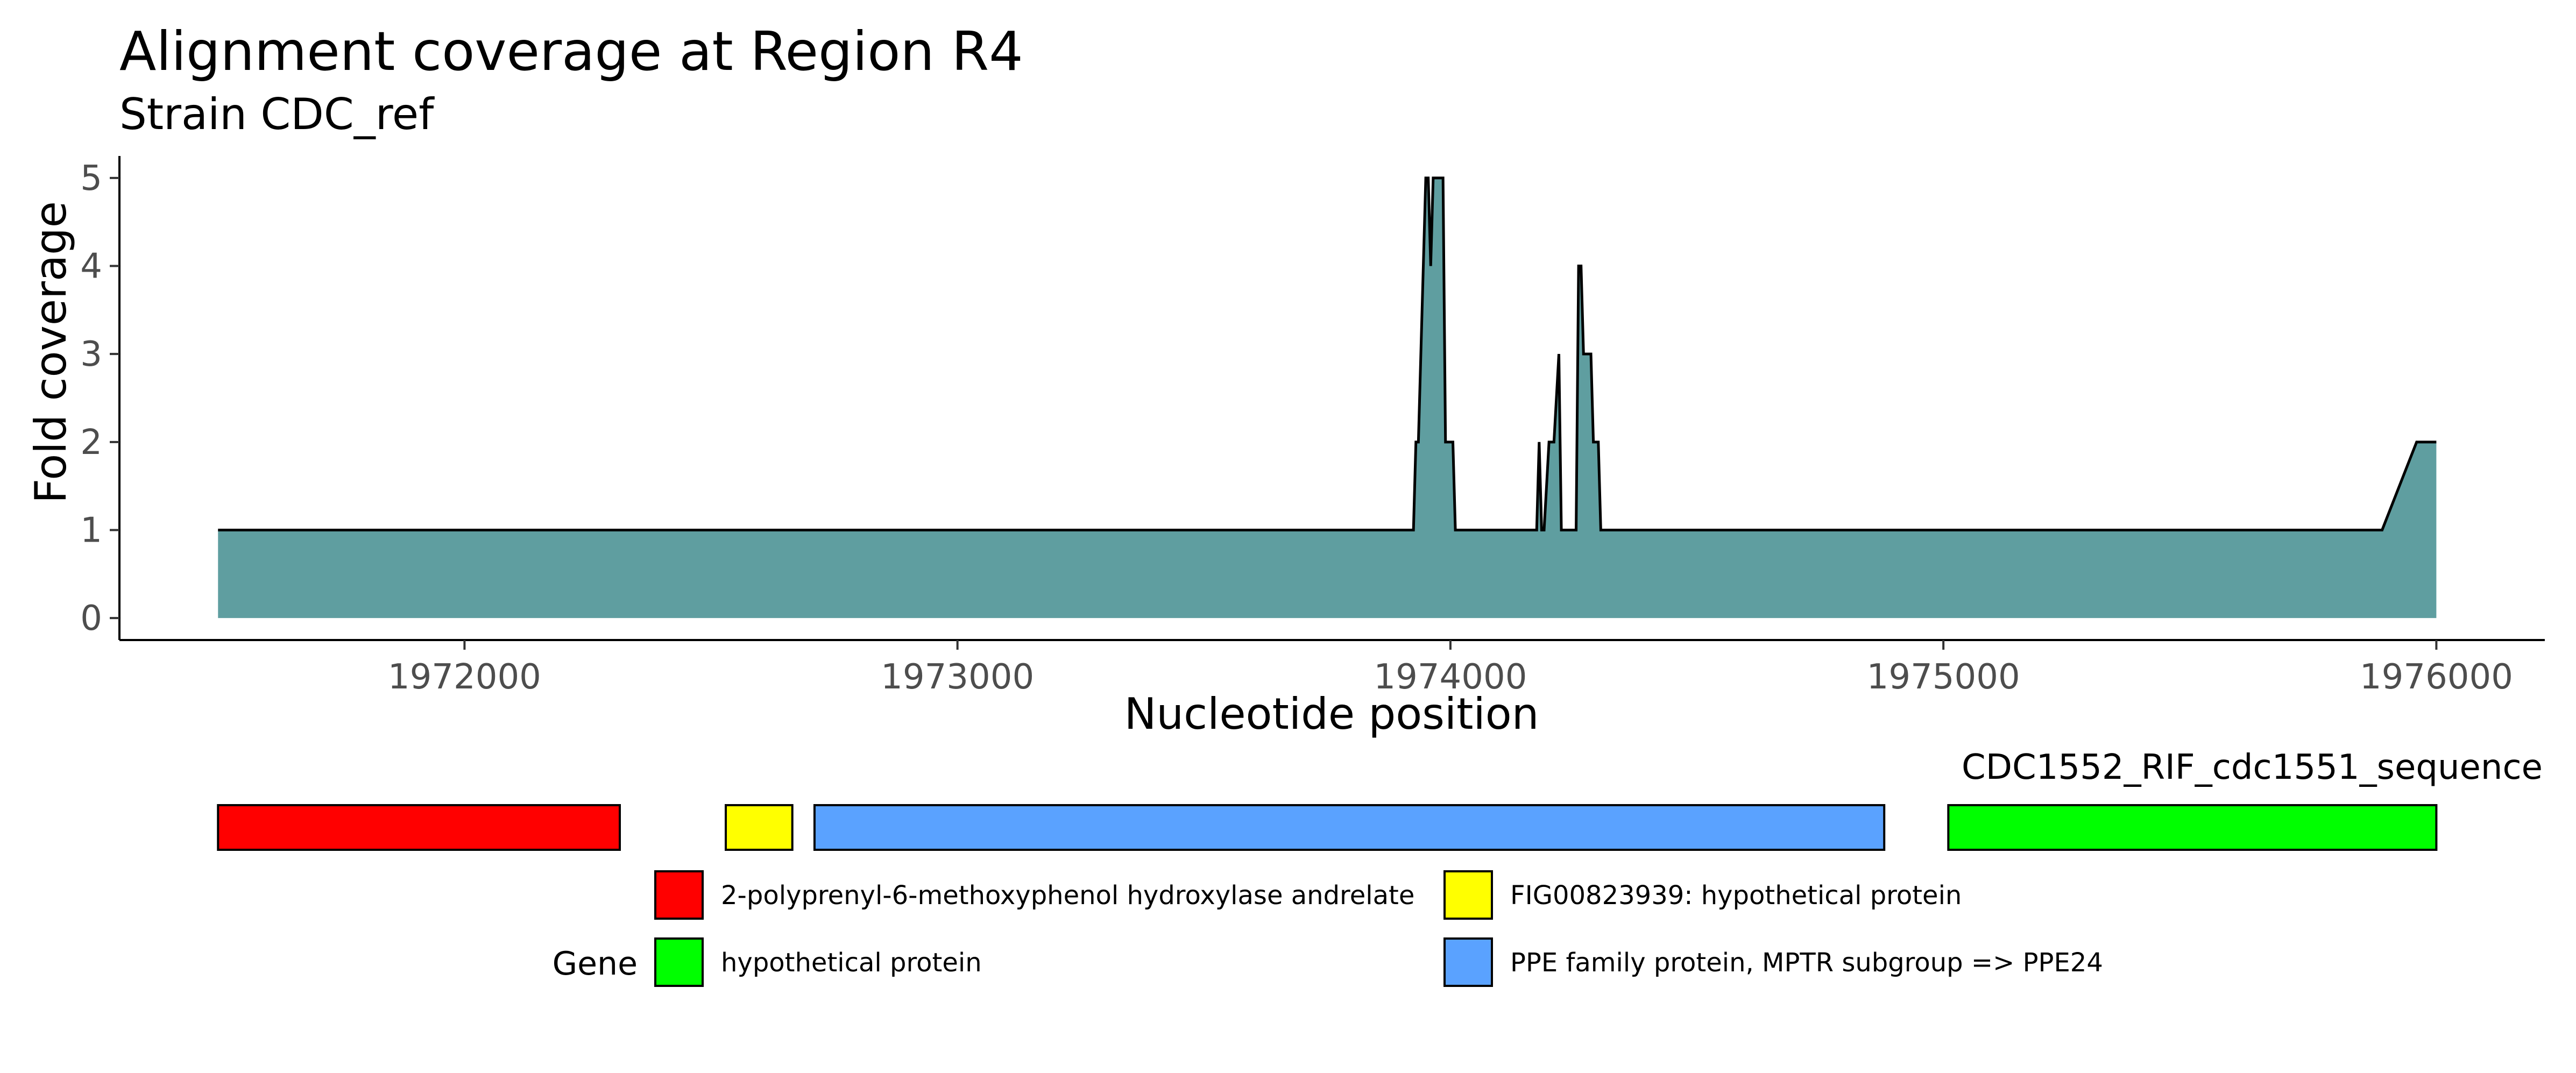  What do you see at coordinates (51, 352) in the screenshot?
I see `y-axis-title: Fold coverage` at bounding box center [51, 352].